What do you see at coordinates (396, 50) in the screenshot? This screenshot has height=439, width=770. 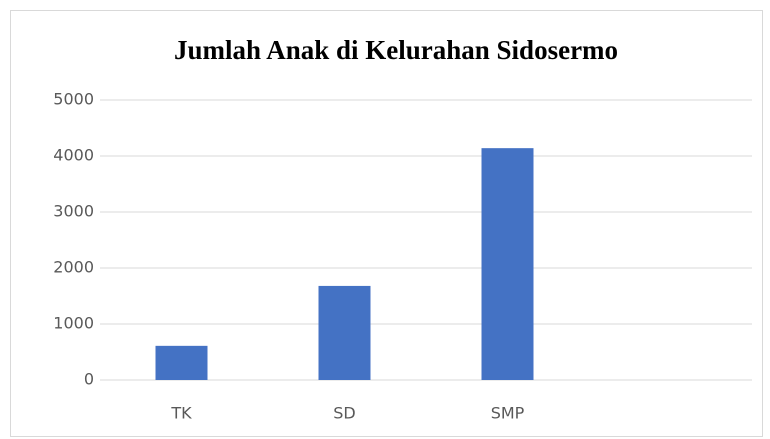 I see `chart-title: Jumlah Anak di Kelurahan Sidosermo` at bounding box center [396, 50].